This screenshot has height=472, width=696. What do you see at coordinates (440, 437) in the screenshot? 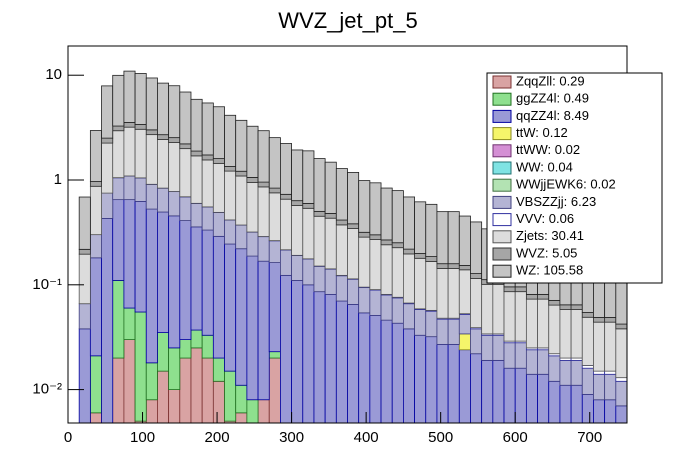
I see `x-tick-label: 500` at bounding box center [440, 437].